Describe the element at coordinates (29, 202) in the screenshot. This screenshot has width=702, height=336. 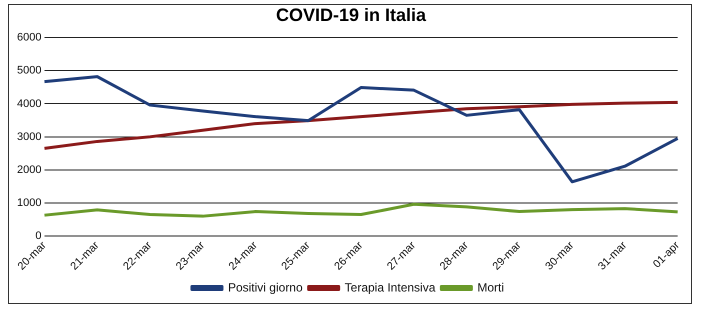
I see `y-tick-label: 1000` at that location.